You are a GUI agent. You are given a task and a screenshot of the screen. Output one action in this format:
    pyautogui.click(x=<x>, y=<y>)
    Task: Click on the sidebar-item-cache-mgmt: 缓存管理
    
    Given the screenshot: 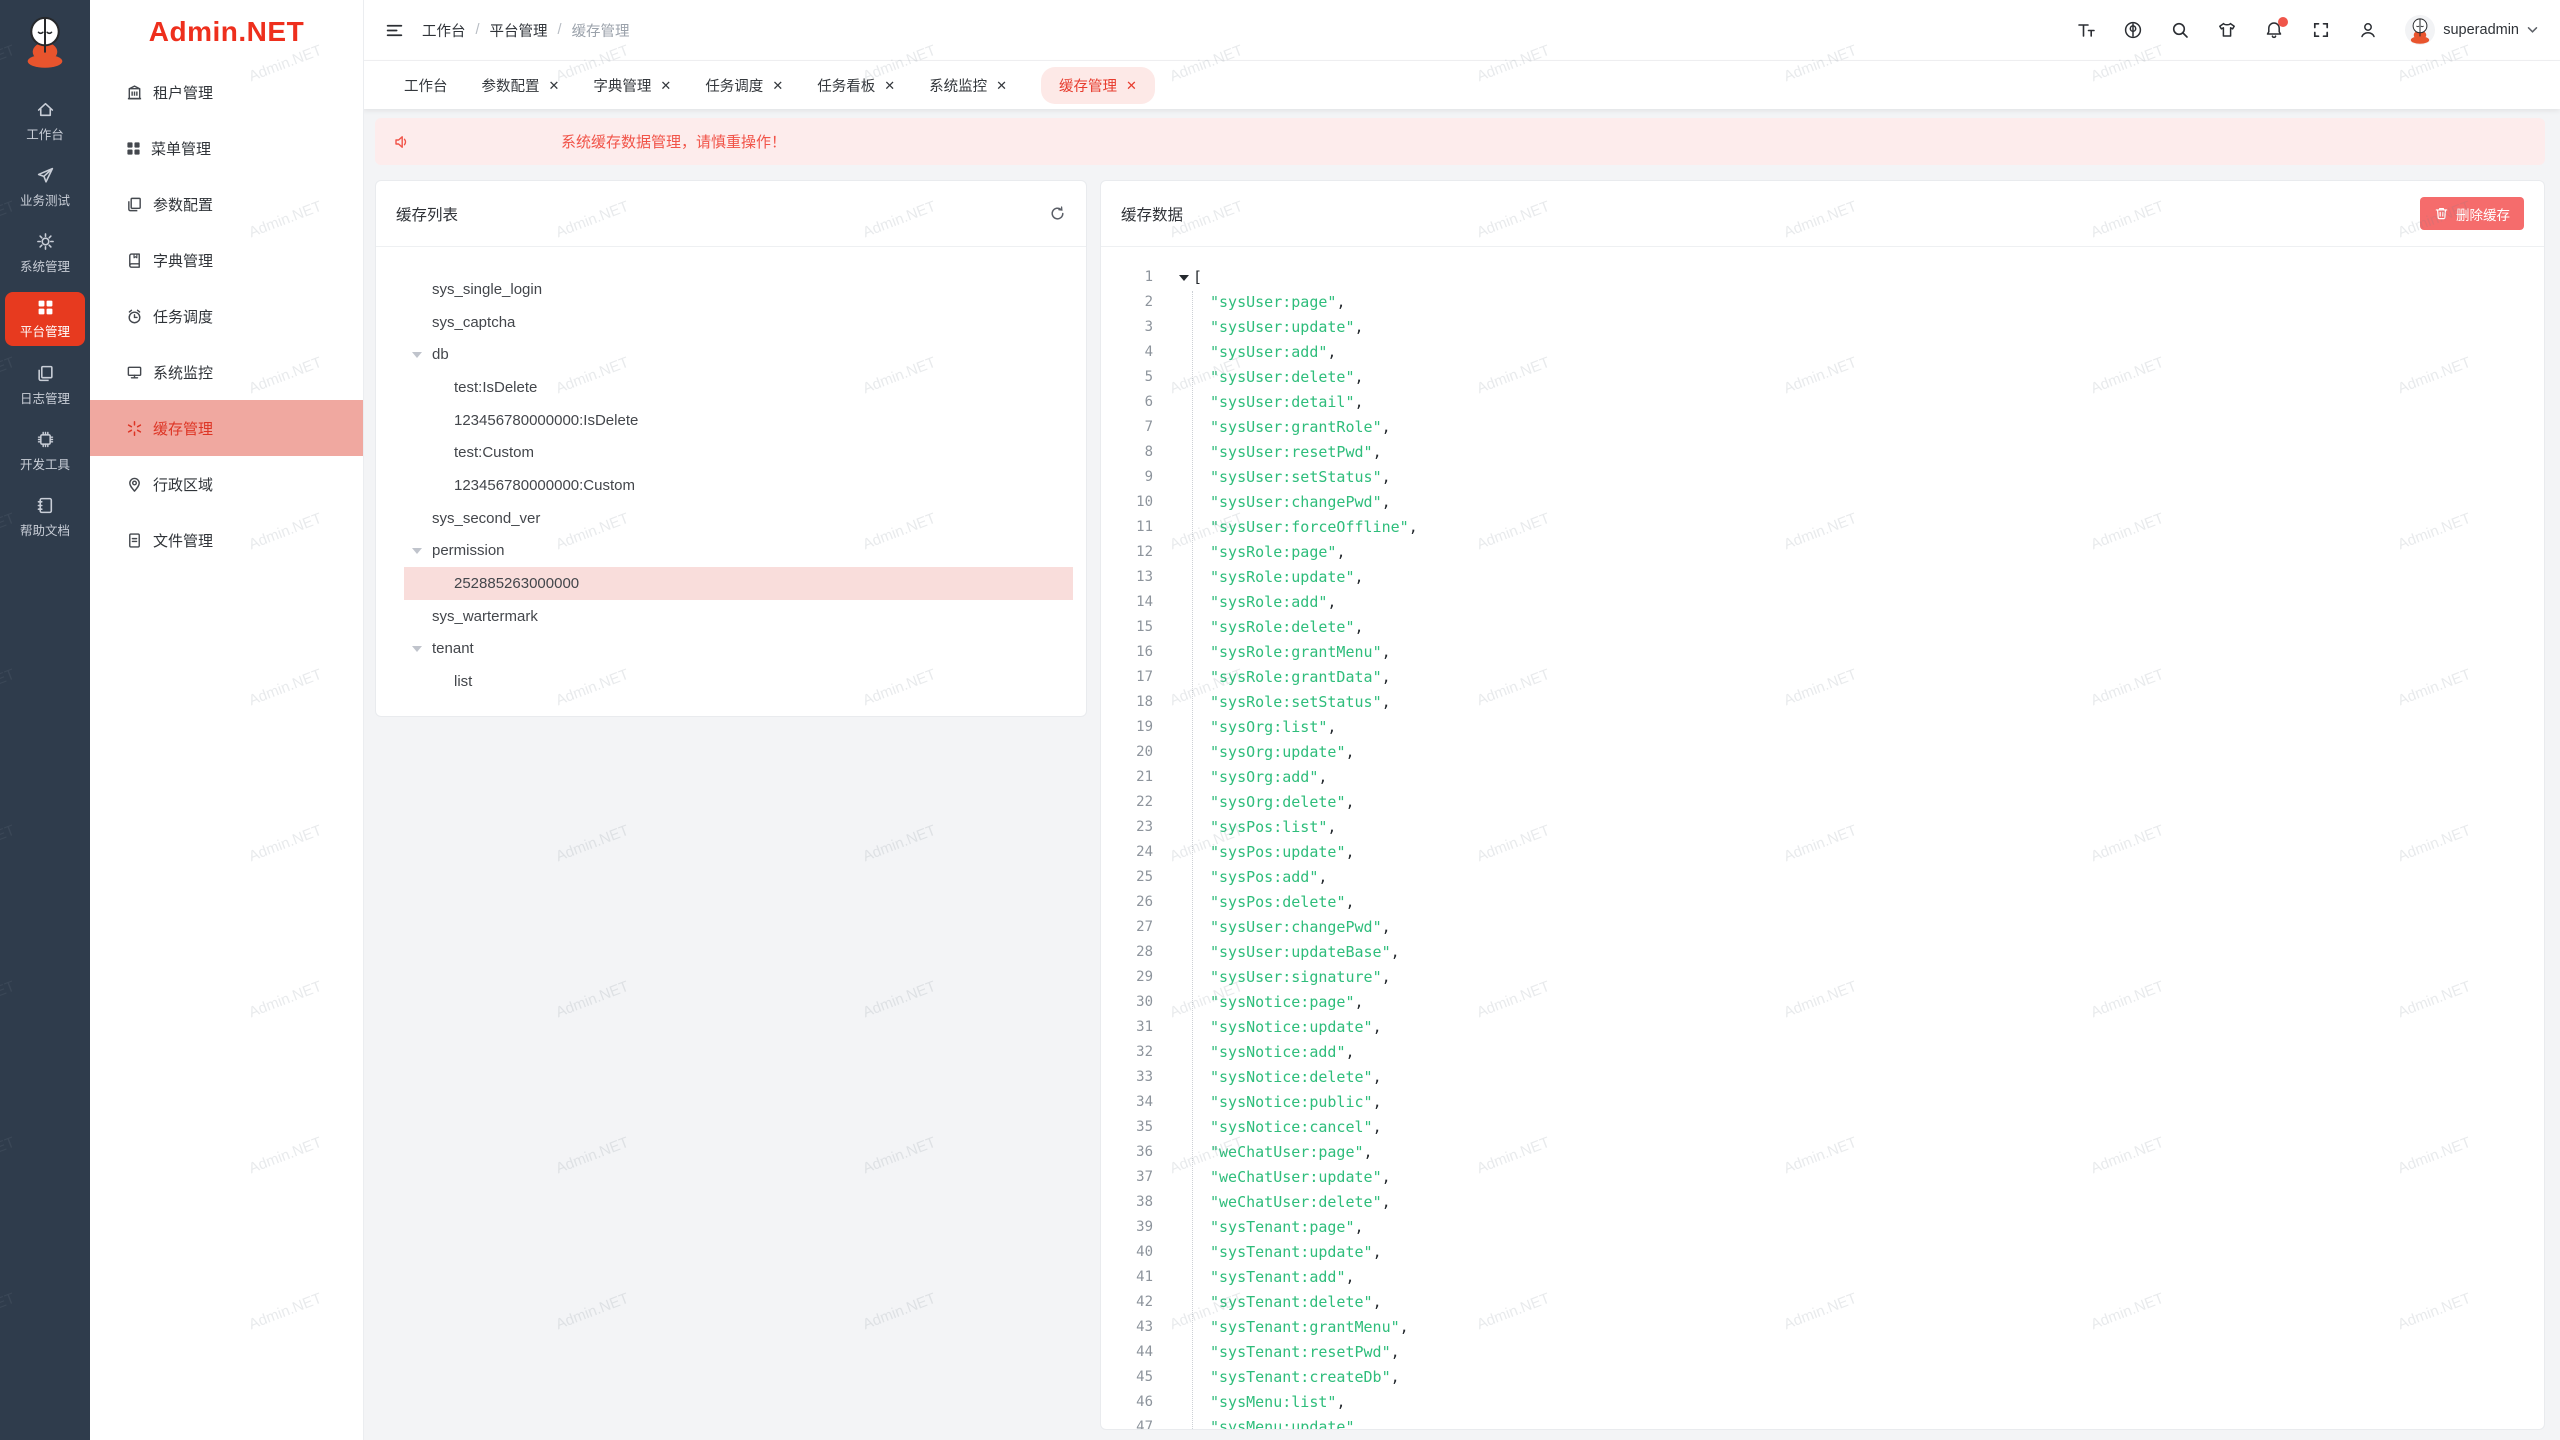 What is the action you would take?
    pyautogui.click(x=226, y=428)
    